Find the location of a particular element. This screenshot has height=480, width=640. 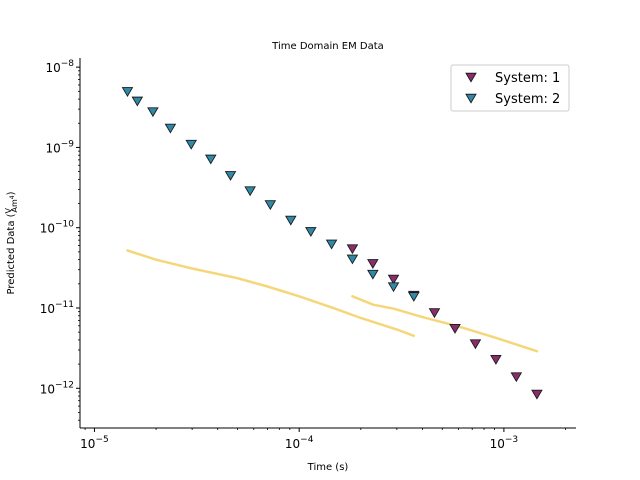

x-tick-label: 10⁻³ is located at coordinates (504, 443).